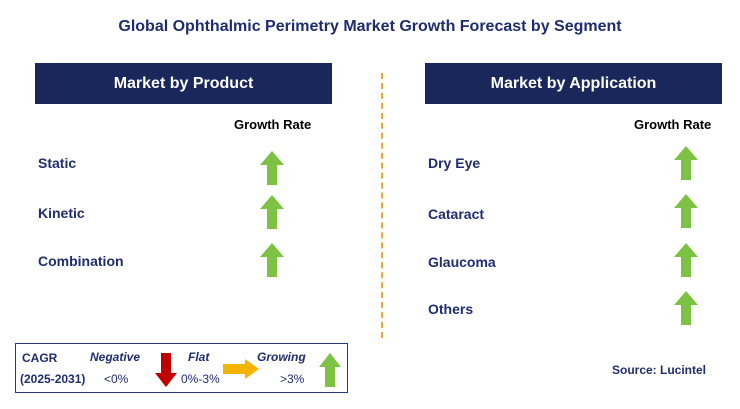 The width and height of the screenshot is (740, 409). What do you see at coordinates (199, 357) in the screenshot?
I see `legend-flat-label: Flat` at bounding box center [199, 357].